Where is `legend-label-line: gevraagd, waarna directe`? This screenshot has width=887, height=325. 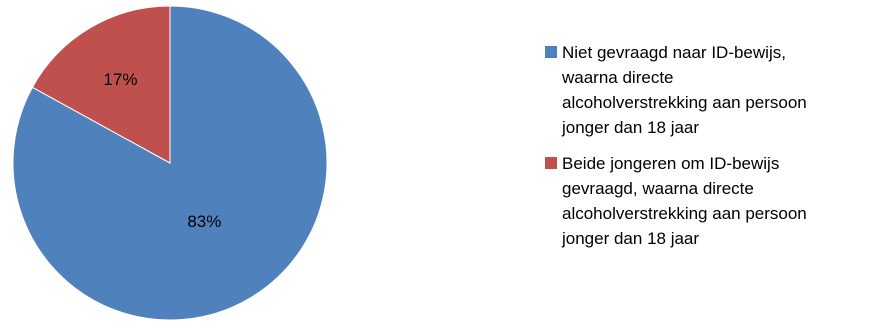 legend-label-line: gevraagd, waarna directe is located at coordinates (658, 188).